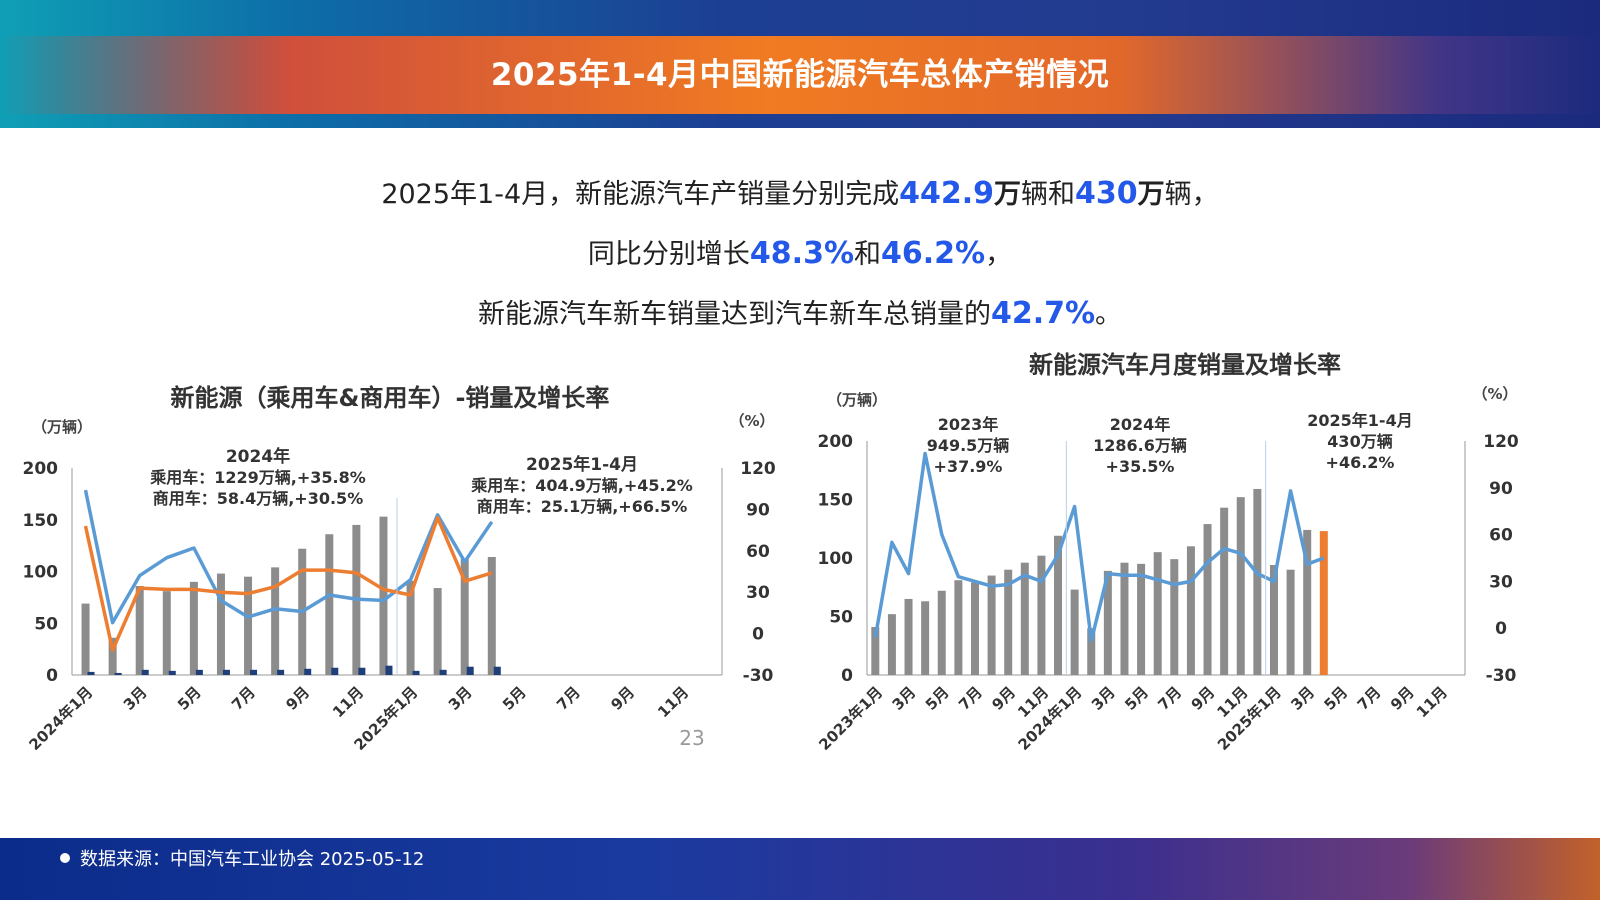 The height and width of the screenshot is (900, 1600). What do you see at coordinates (581, 485) in the screenshot?
I see `annotation-2025: 乘用车：404.9万辆,+45.2%` at bounding box center [581, 485].